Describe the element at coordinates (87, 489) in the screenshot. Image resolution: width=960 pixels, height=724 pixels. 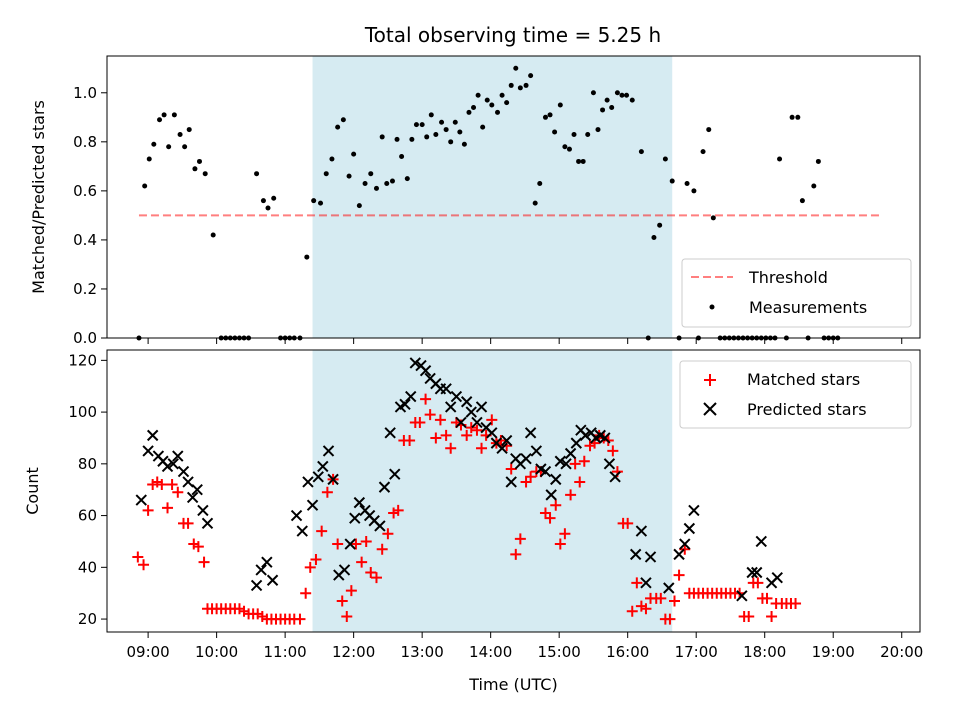
I see `bottom-y-axis: 20 40 60 80 100 120` at that location.